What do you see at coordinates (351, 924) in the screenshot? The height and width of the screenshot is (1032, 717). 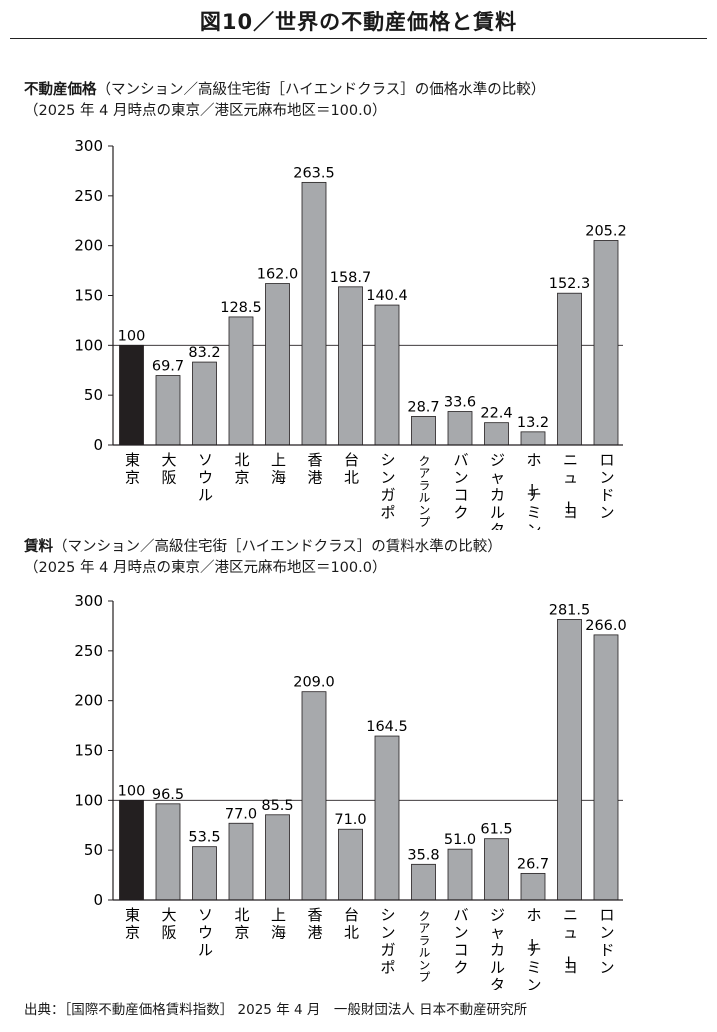 I see `rent-category-label: 台北` at bounding box center [351, 924].